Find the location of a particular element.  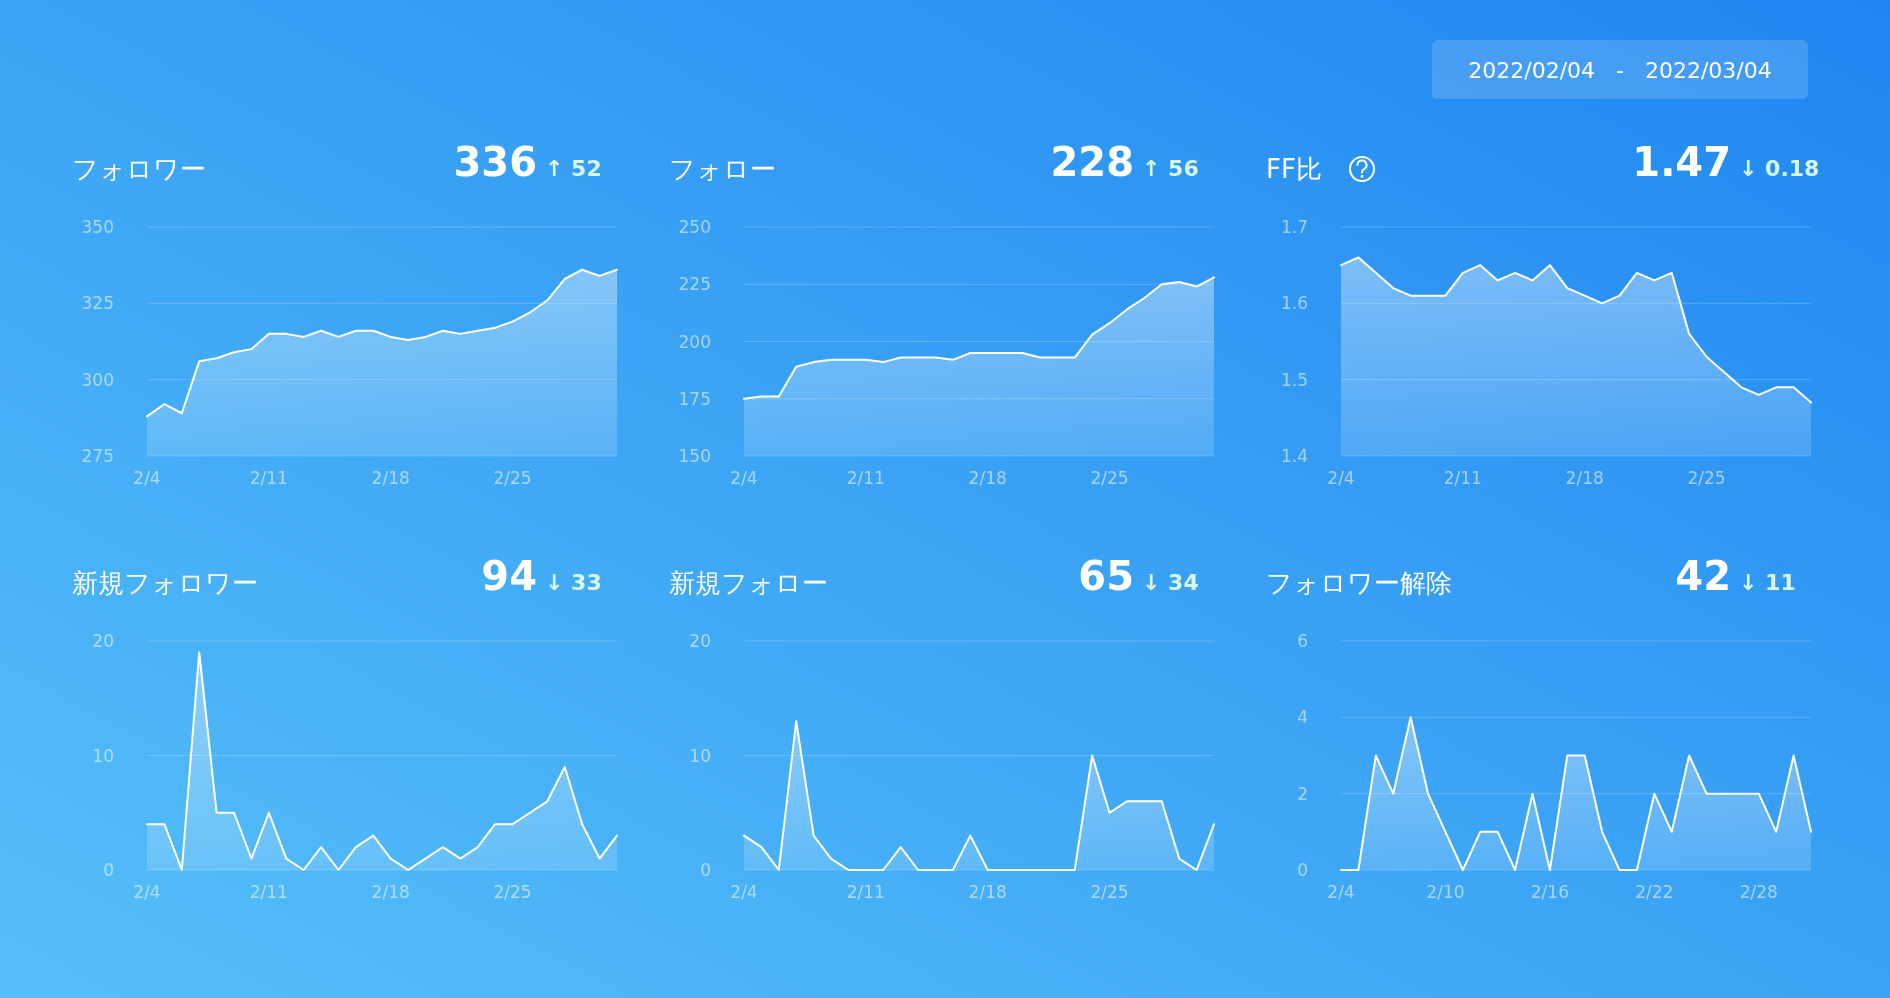

chart-title: 新規フォロワー is located at coordinates (165, 583).